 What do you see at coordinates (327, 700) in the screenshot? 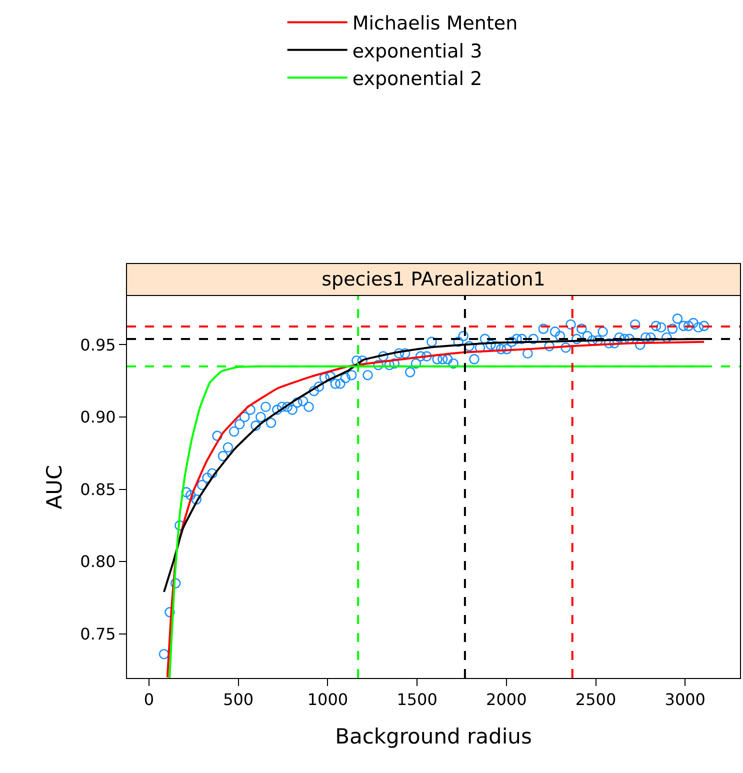
I see `x-tick-label: 1000` at bounding box center [327, 700].